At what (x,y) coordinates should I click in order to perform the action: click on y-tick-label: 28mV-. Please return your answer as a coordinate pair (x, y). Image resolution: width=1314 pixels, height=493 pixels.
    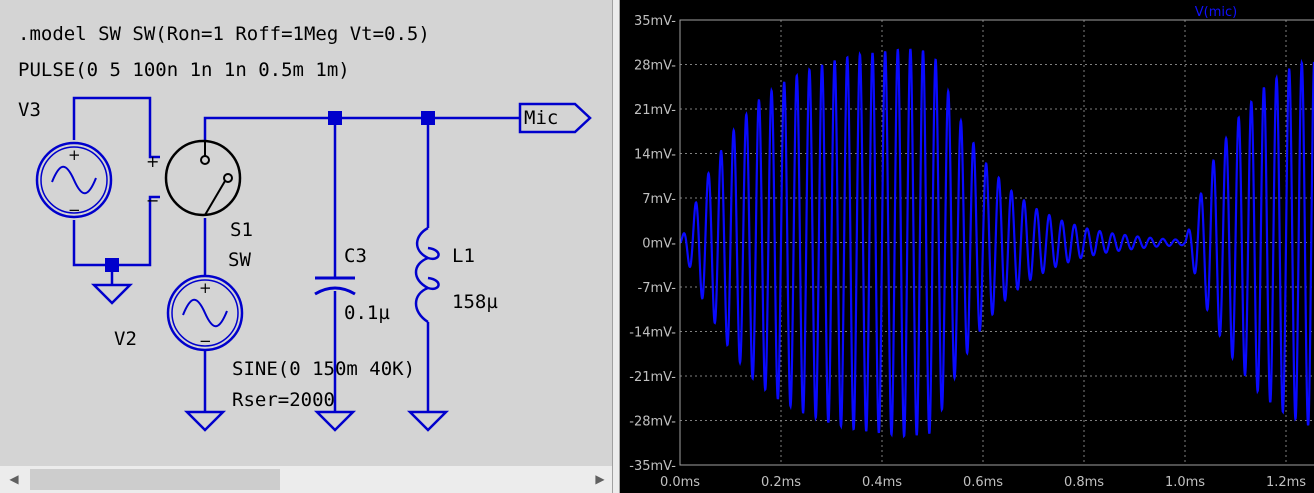
    Looking at the image, I should click on (655, 66).